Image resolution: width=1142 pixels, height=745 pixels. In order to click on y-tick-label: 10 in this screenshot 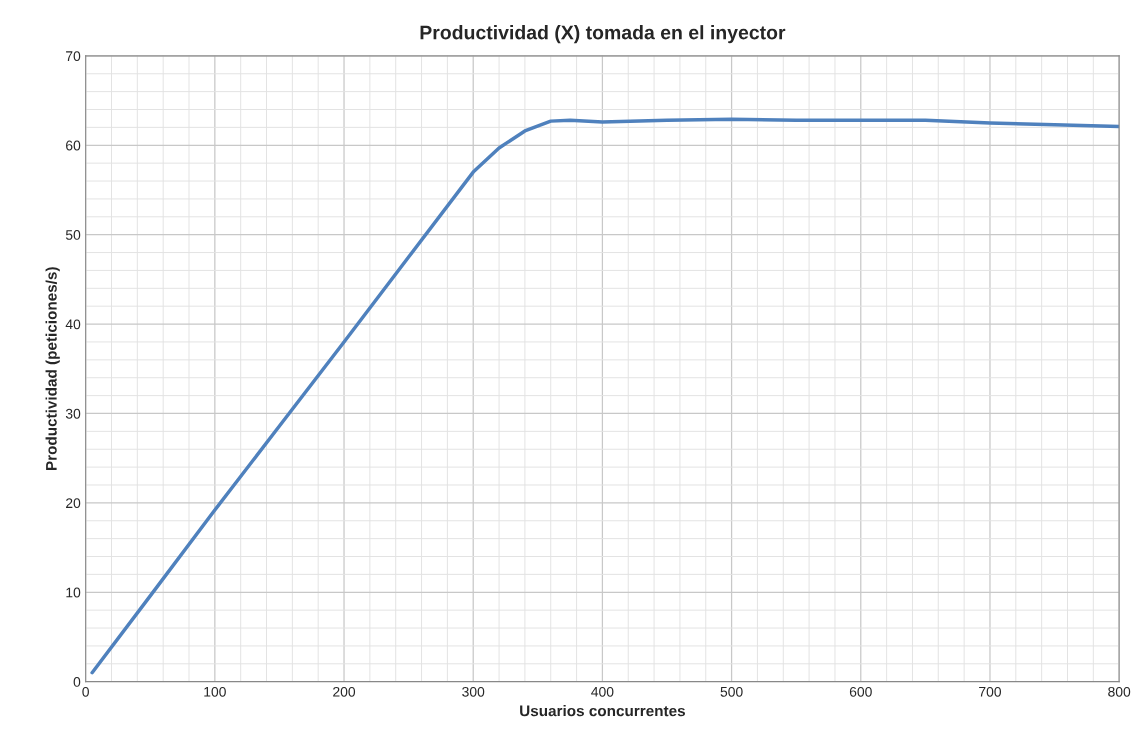, I will do `click(73, 592)`.